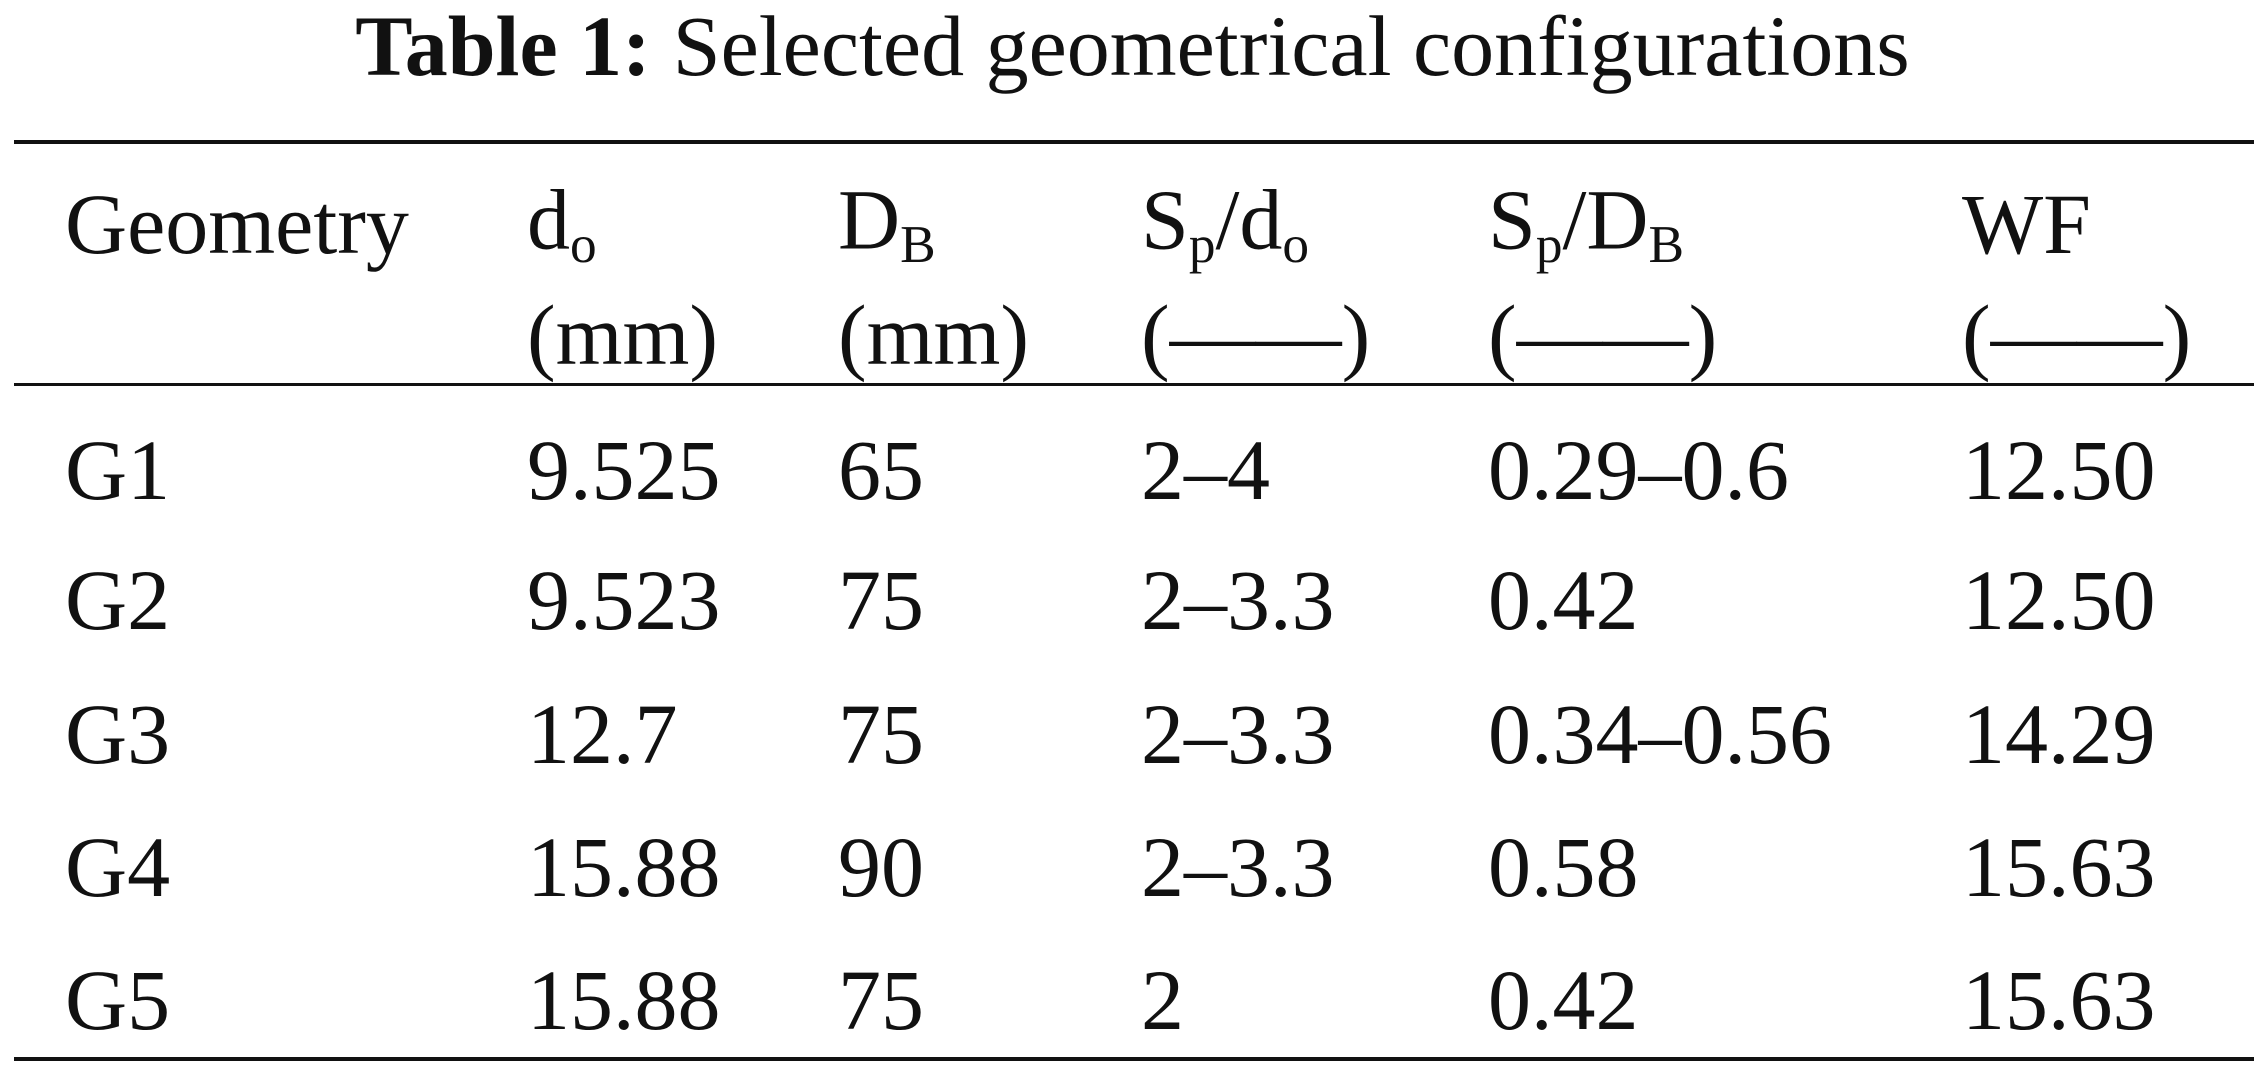 This screenshot has height=1073, width=2265. I want to click on table-cell: 2–4, so click(1205, 470).